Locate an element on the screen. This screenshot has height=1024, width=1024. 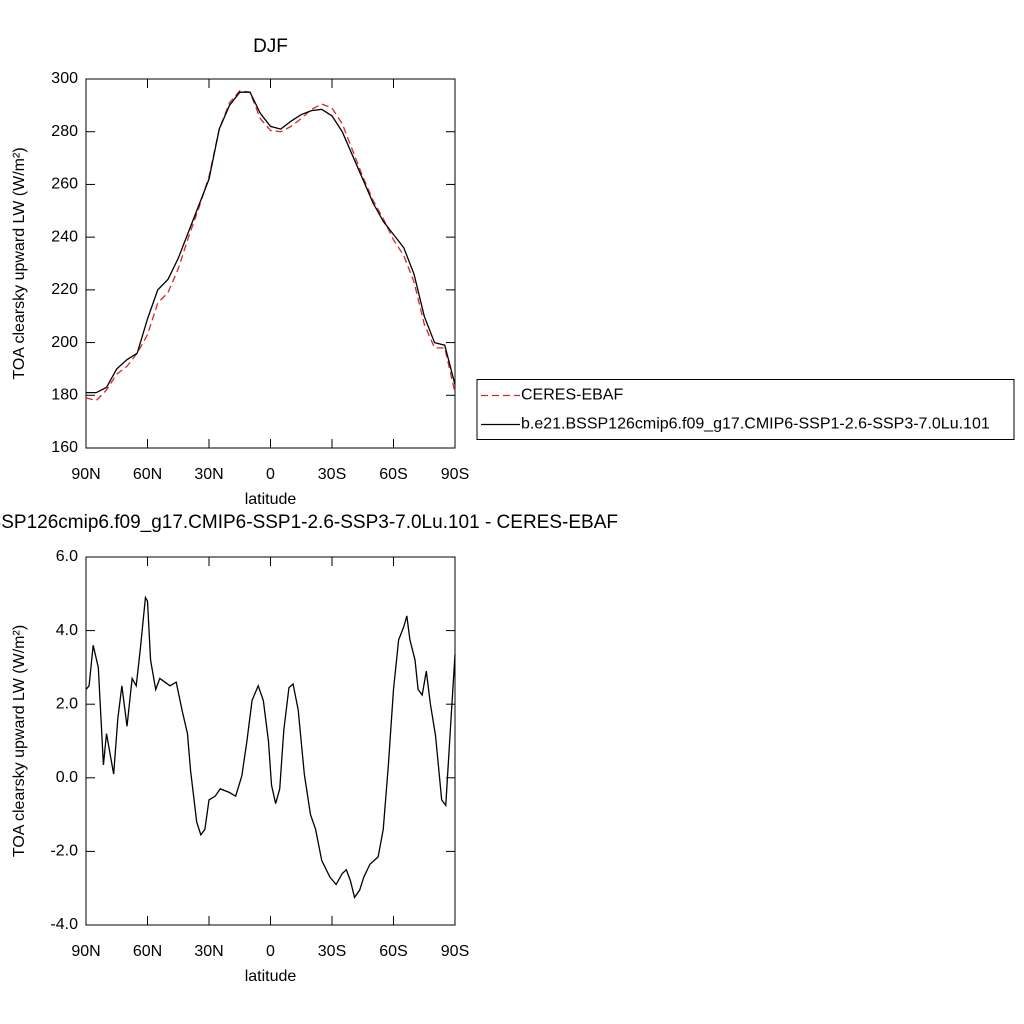
y-tick-label: 4.0 is located at coordinates (67, 630).